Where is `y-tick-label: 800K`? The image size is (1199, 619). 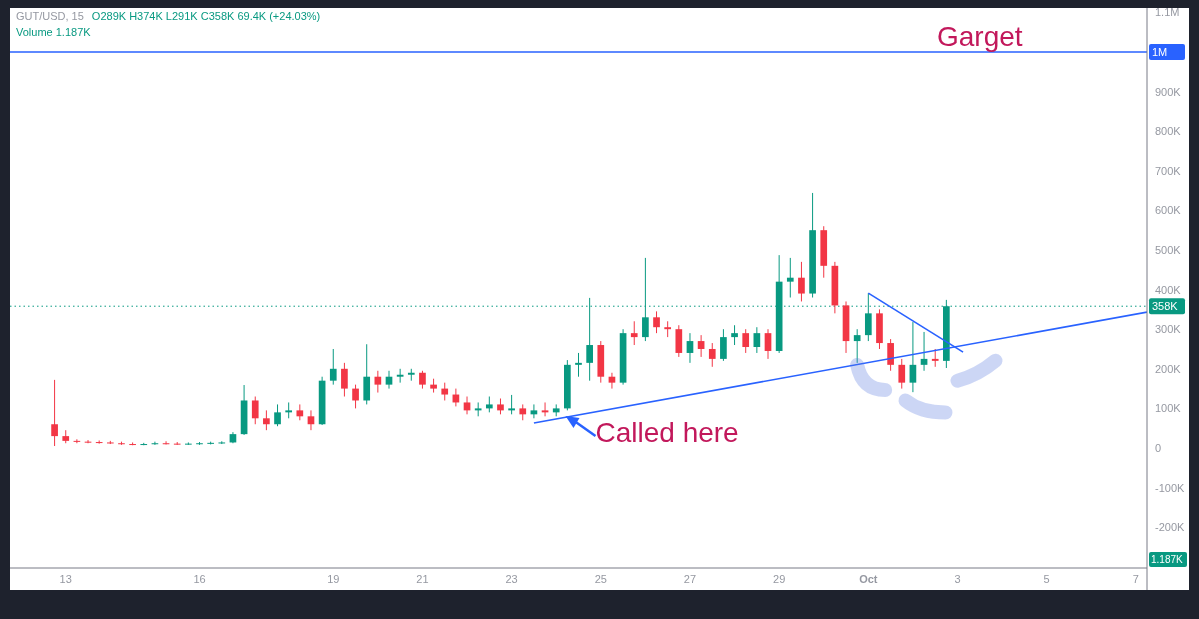 y-tick-label: 800K is located at coordinates (1168, 131).